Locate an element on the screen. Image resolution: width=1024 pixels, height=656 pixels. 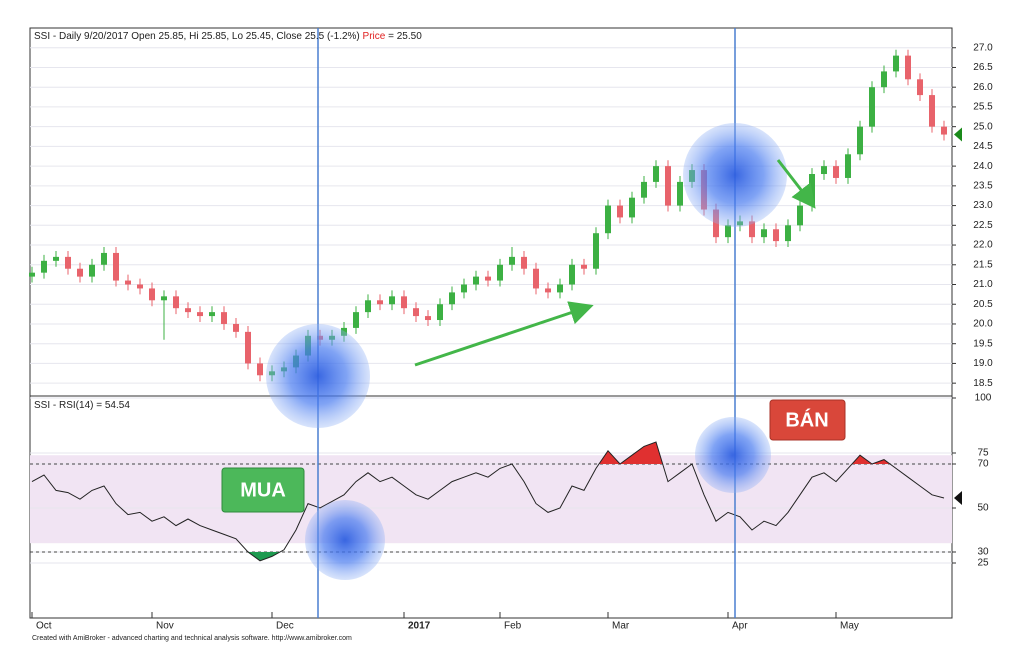
price-value: = 25.50 is located at coordinates (405, 36).